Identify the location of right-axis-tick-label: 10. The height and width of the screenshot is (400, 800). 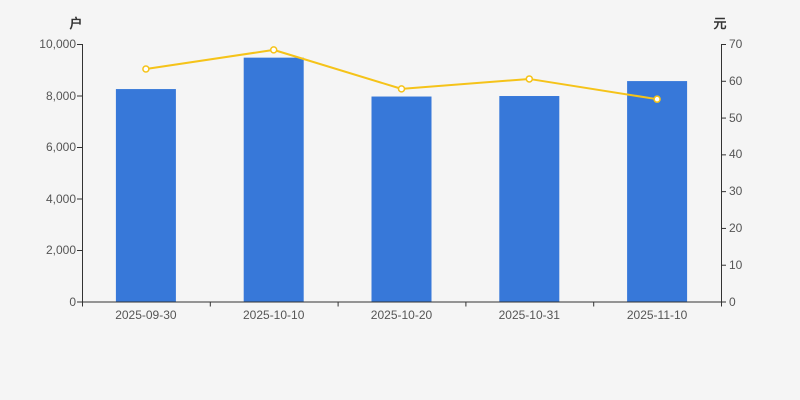
(736, 264).